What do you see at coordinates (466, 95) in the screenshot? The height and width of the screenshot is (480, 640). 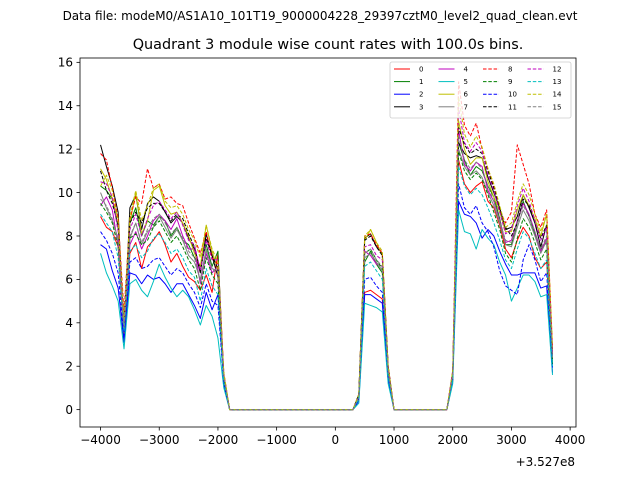 I see `legend-label-6: 6` at bounding box center [466, 95].